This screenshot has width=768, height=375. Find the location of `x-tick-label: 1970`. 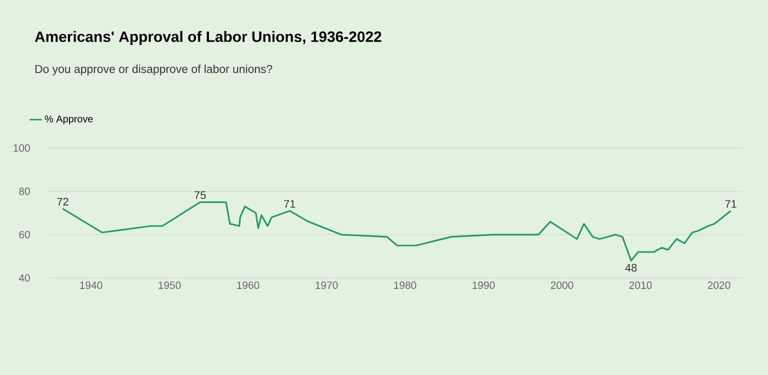

x-tick-label: 1970 is located at coordinates (327, 285).